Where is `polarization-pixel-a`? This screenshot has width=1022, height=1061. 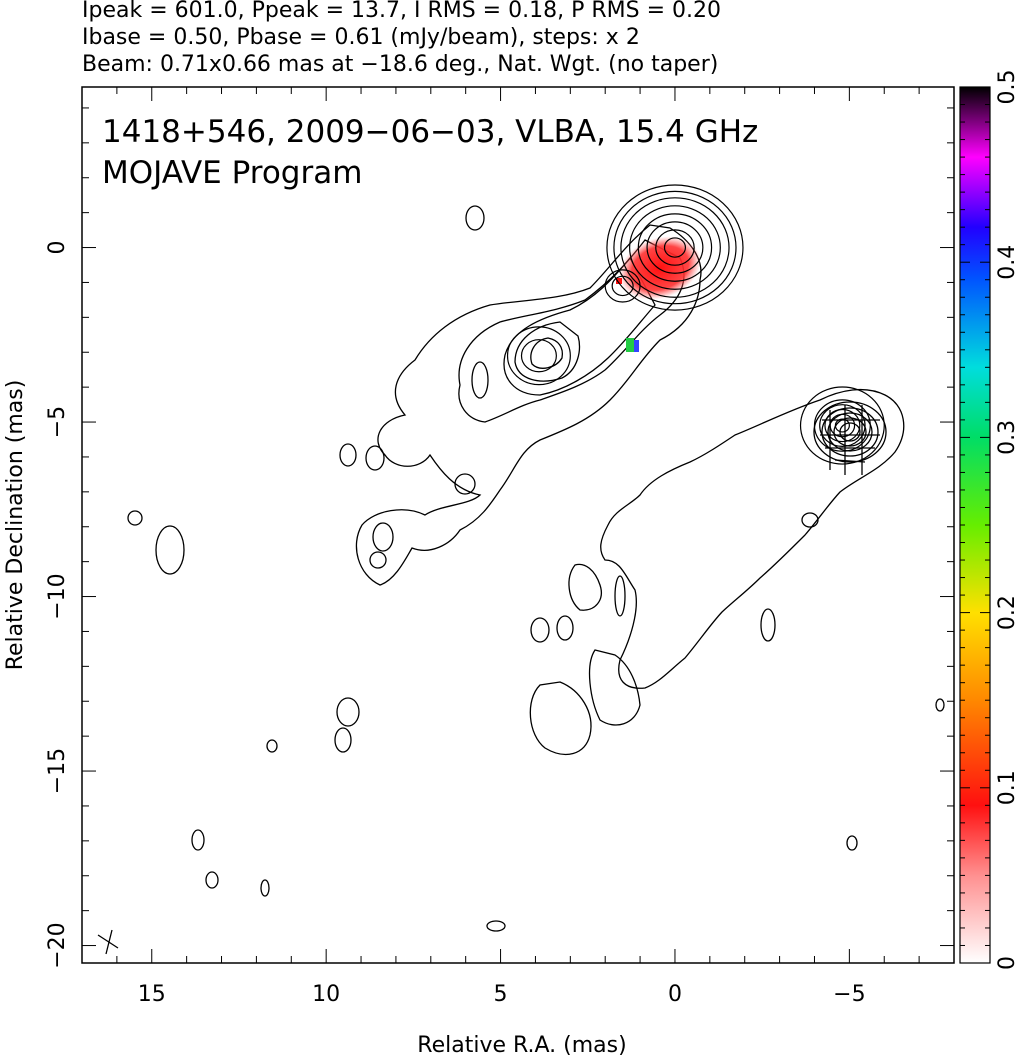
polarization-pixel-a is located at coordinates (630, 345).